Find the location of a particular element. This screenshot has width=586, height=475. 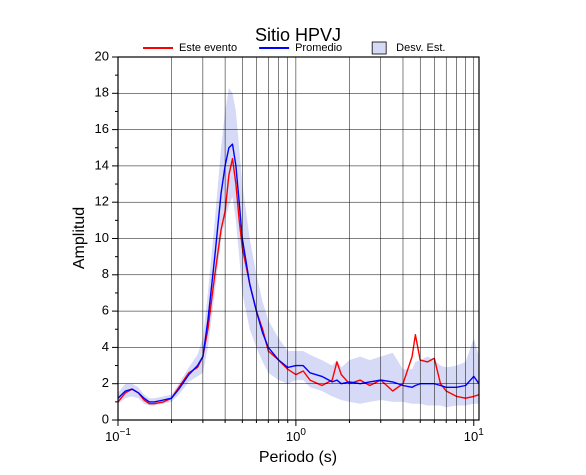

x-tick-exponent: −1 is located at coordinates (126, 432).